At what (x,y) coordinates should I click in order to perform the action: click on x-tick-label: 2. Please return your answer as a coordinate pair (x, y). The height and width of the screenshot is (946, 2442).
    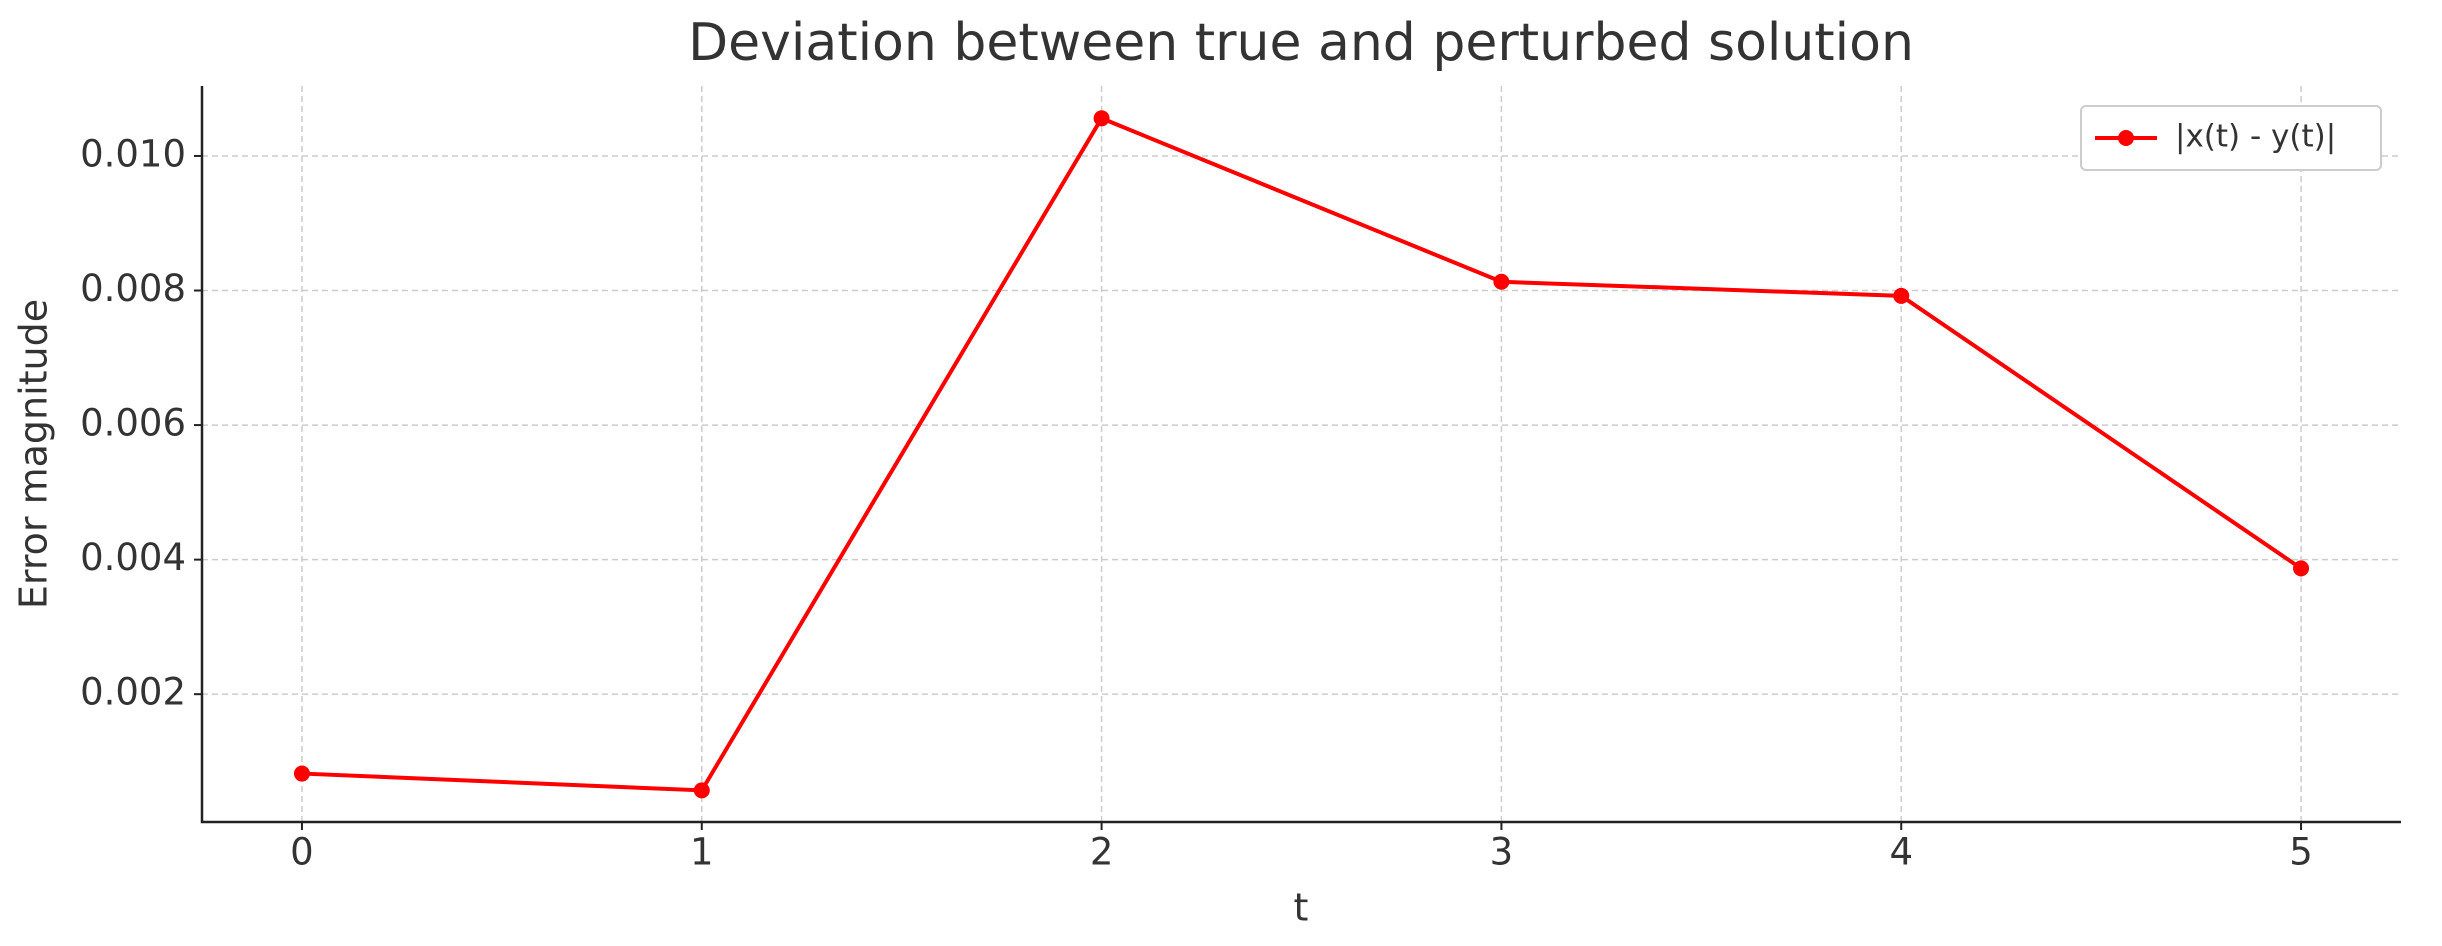
    Looking at the image, I should click on (1102, 852).